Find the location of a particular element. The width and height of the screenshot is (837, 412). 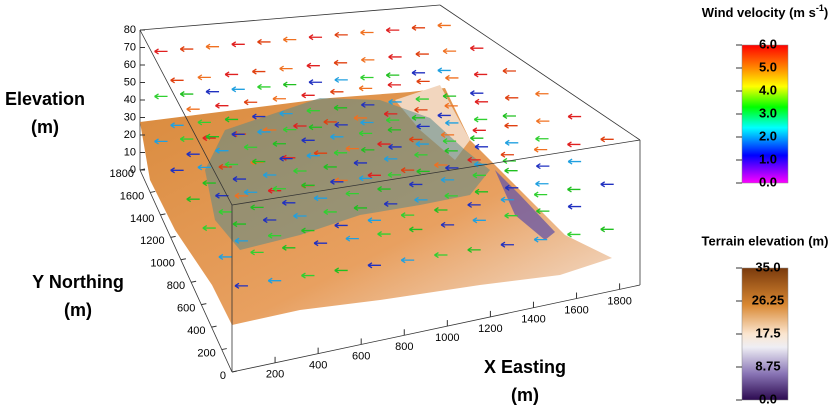

x-tick-label: 1200 is located at coordinates (490, 329).